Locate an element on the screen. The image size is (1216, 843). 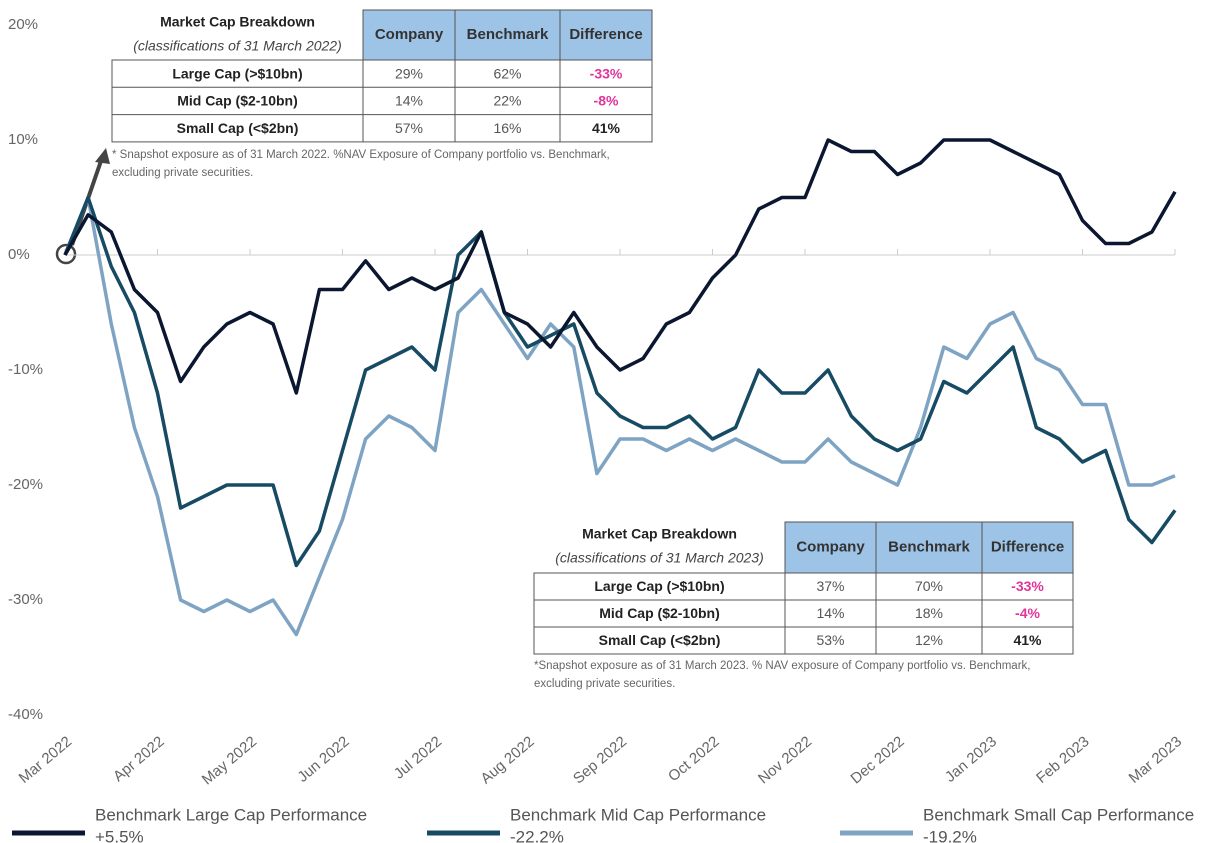
y-tick-label: -40% is located at coordinates (25, 714).